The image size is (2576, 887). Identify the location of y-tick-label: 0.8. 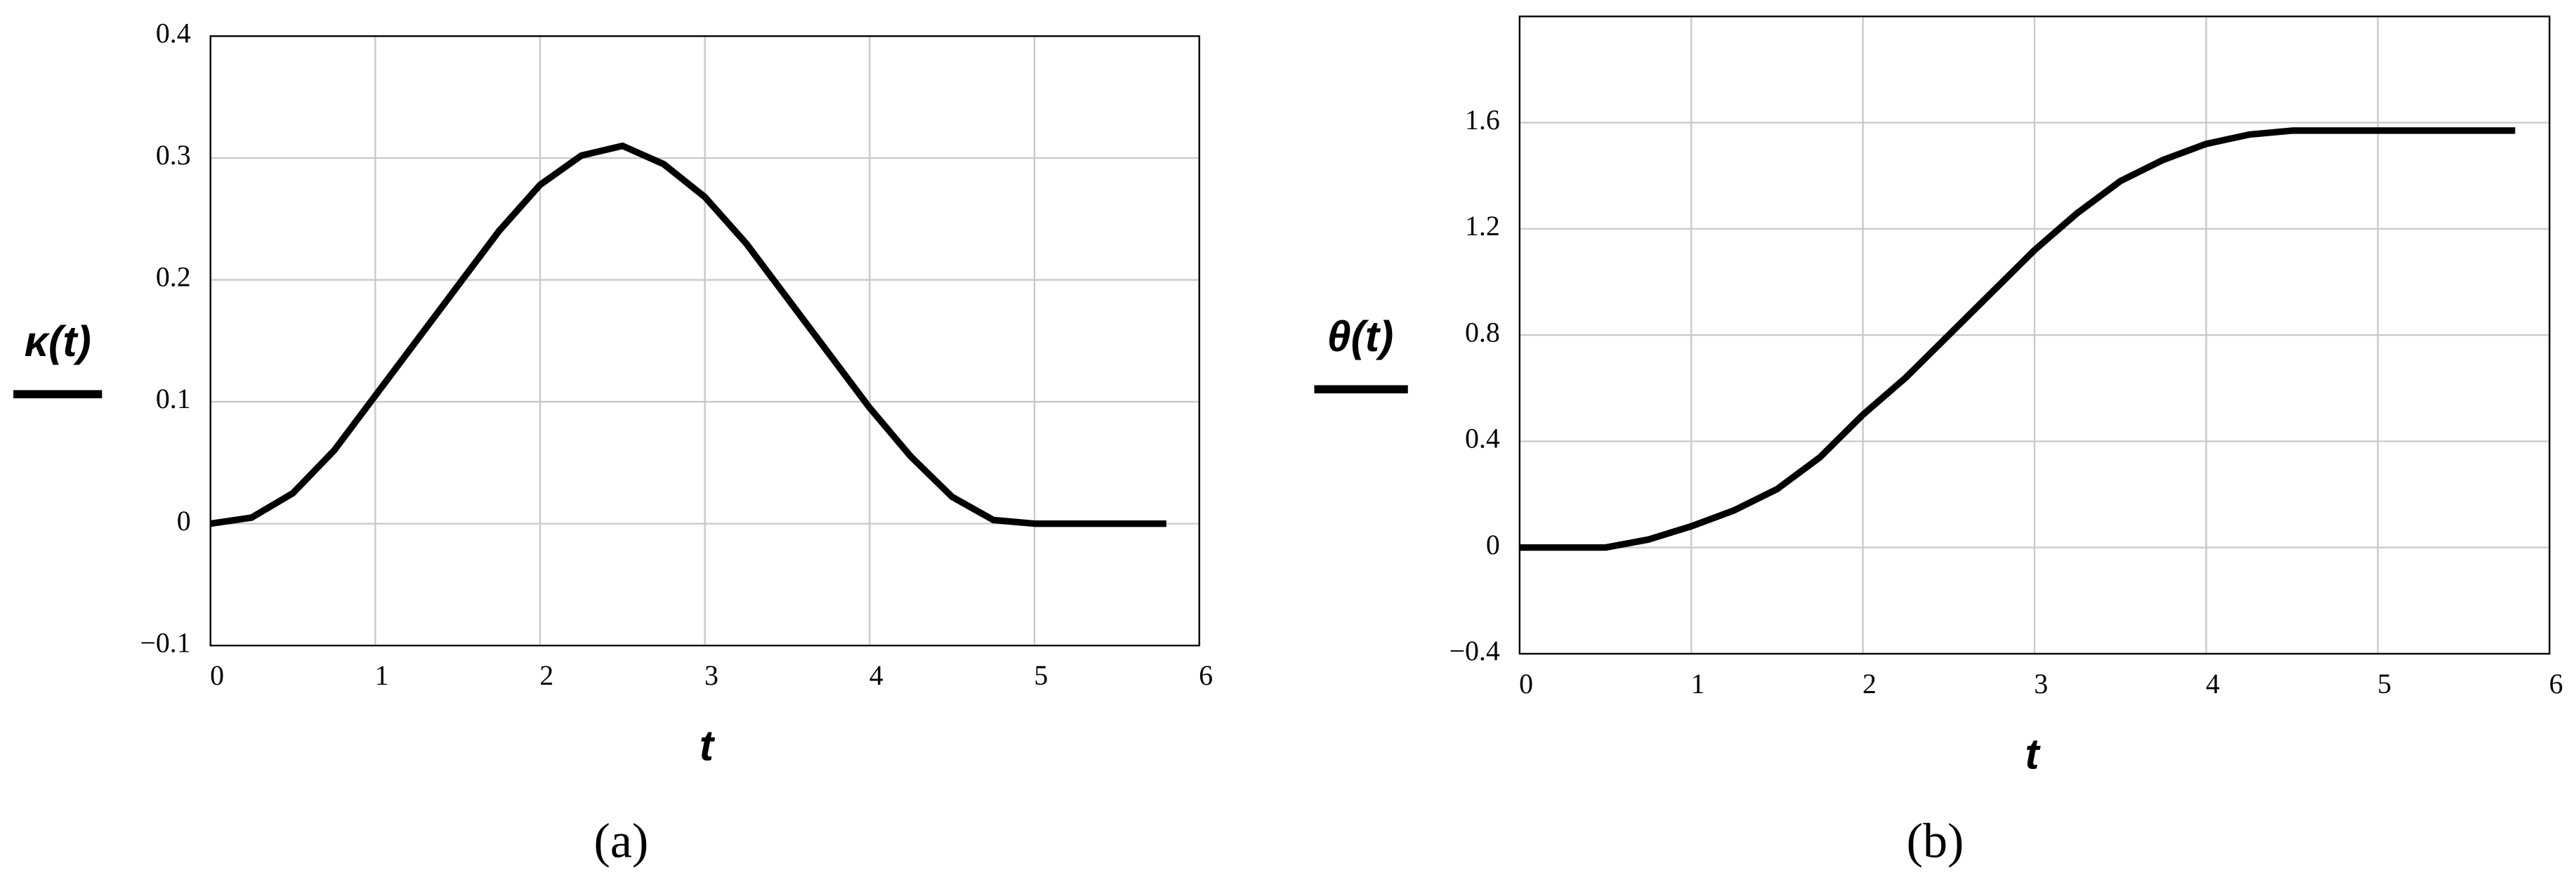
(1482, 332).